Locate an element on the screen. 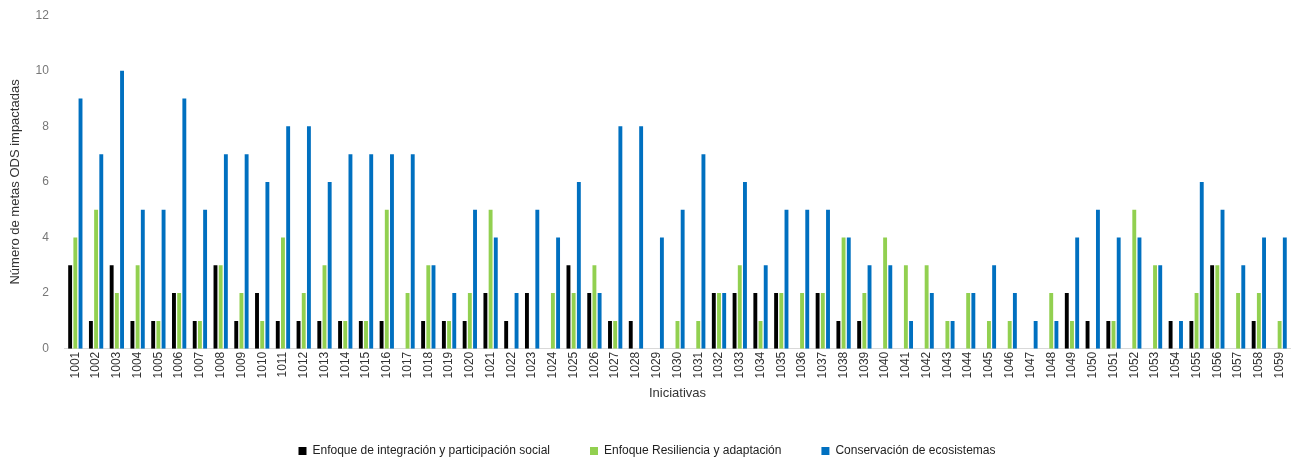  y-tick-label: 10 is located at coordinates (42, 70).